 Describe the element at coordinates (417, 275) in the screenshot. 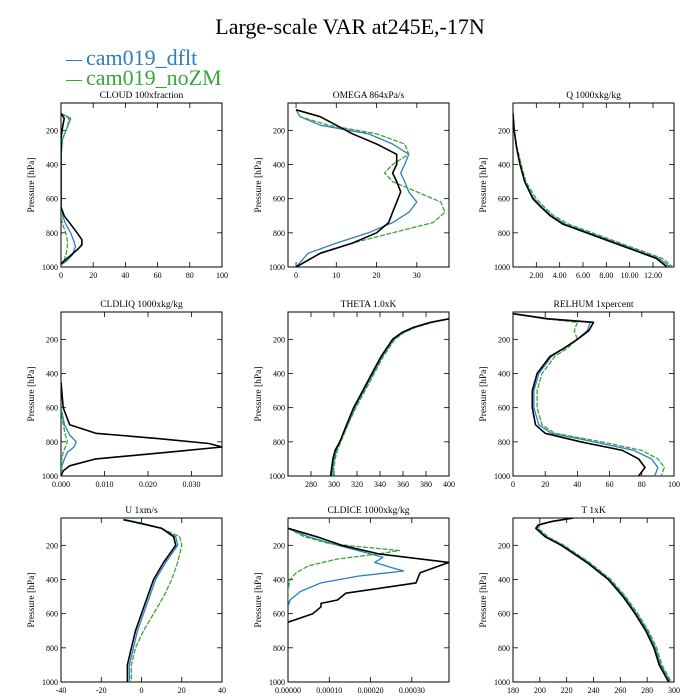

I see `x-tick-label: 30` at that location.